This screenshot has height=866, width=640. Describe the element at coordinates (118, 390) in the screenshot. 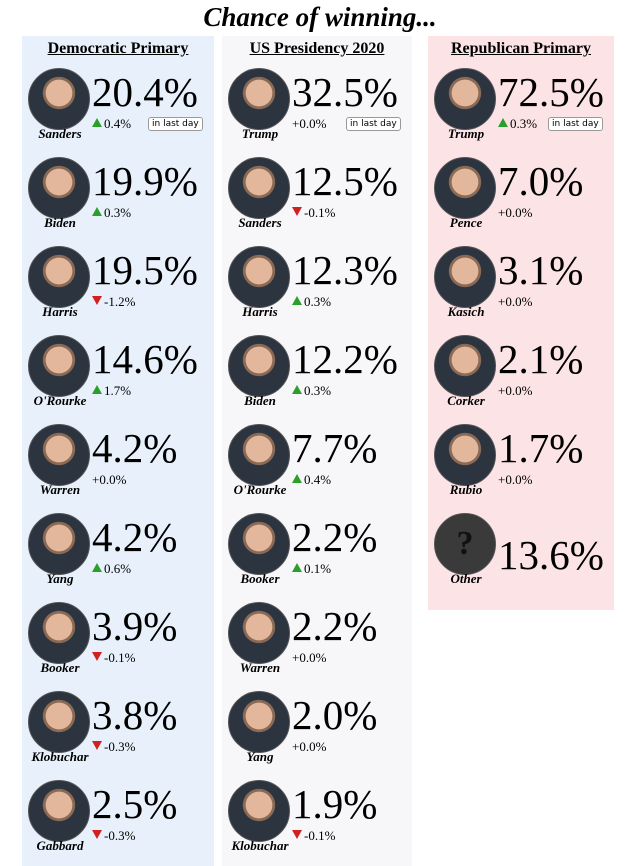

I see `change-text: 1.7%` at that location.